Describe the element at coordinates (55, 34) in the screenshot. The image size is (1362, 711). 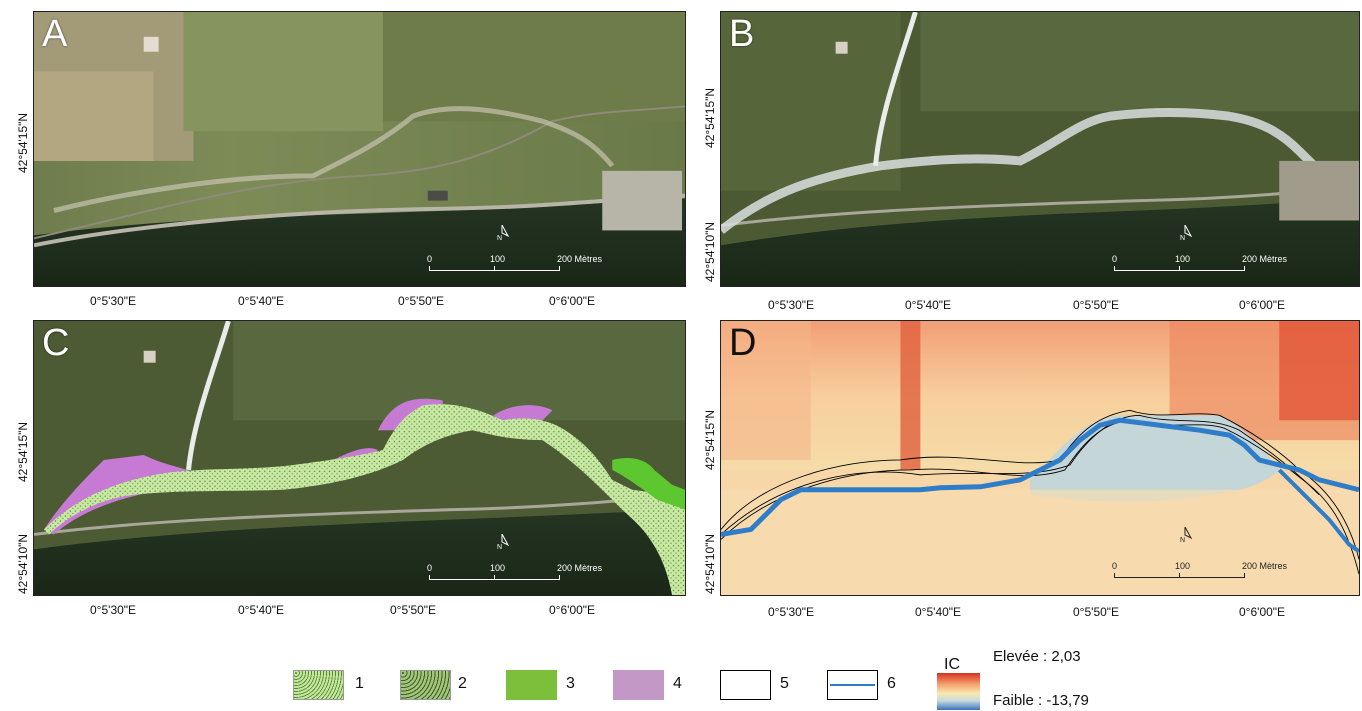
I see `panel-label-a: A` at that location.